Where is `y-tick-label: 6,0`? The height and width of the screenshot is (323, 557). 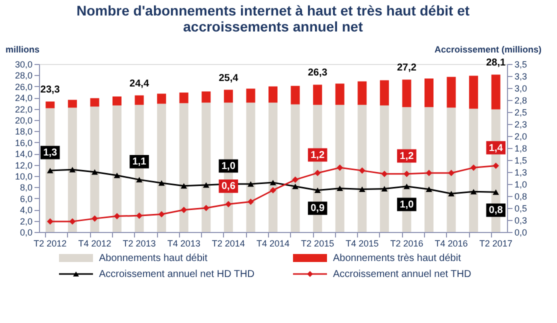
y-tick-label: 6,0 is located at coordinates (26, 199).